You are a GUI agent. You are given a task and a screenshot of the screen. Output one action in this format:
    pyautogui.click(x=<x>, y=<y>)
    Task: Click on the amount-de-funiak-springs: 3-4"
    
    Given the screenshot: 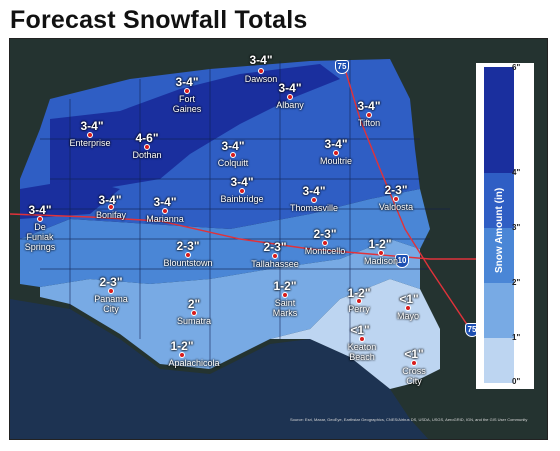 What is the action you would take?
    pyautogui.click(x=40, y=210)
    